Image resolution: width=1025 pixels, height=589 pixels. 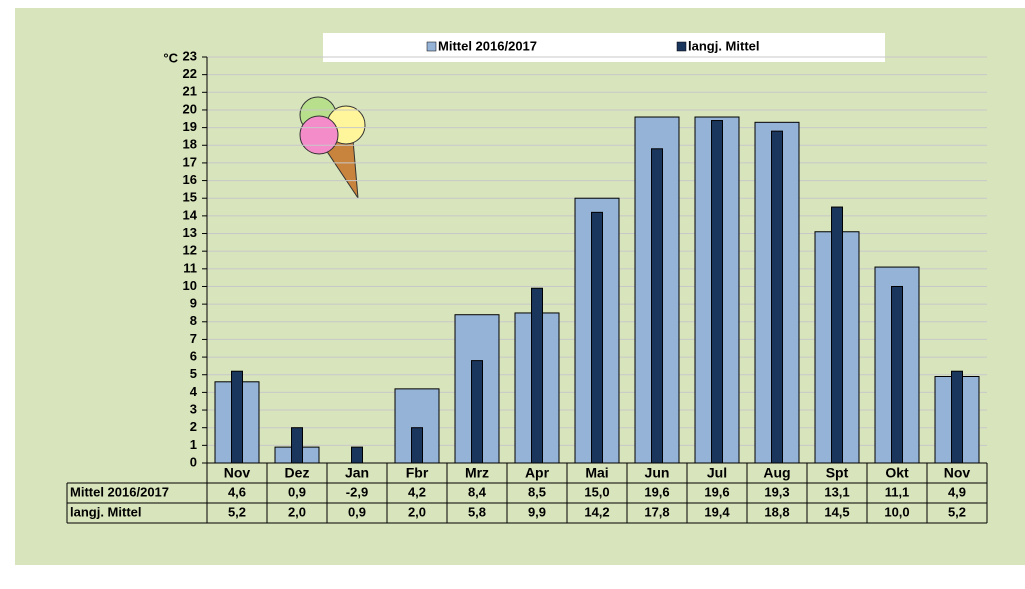 I want to click on data-label: 19,4, so click(x=717, y=511).